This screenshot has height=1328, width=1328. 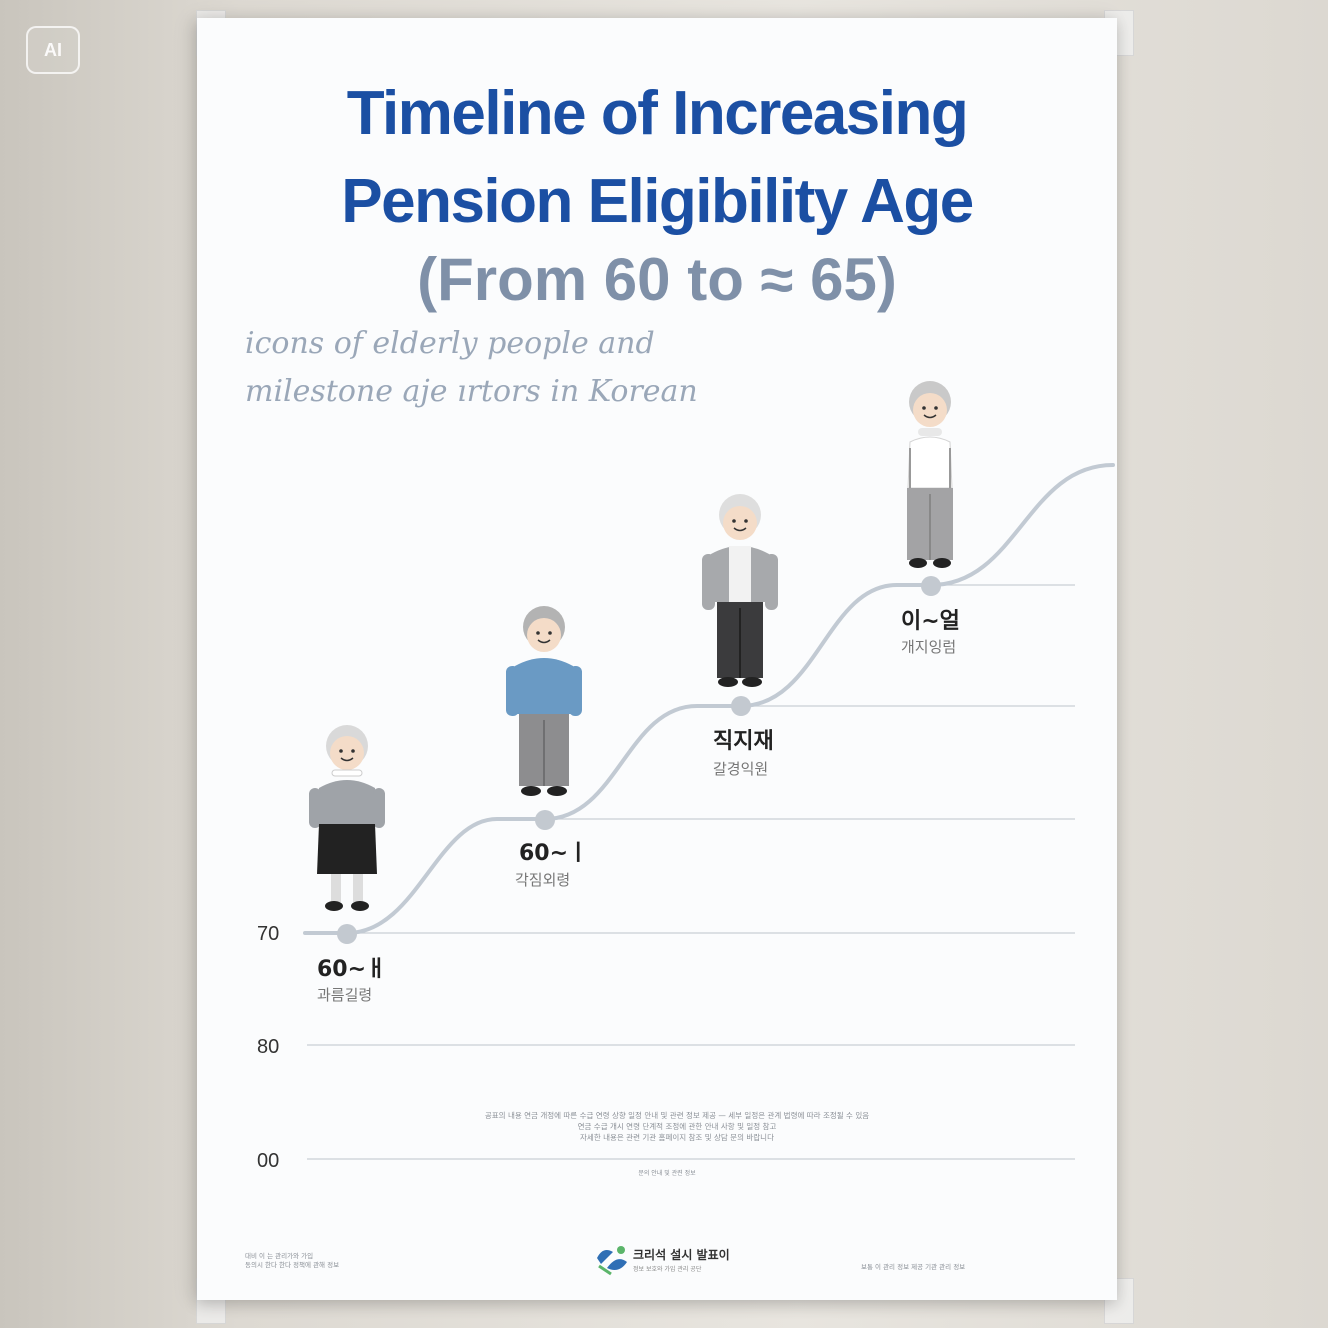 What do you see at coordinates (345, 1261) in the screenshot?
I see `footer-left: 대비 이 는 관리가와 가입 동의시 한다 한다 정책에 관해 정보` at bounding box center [345, 1261].